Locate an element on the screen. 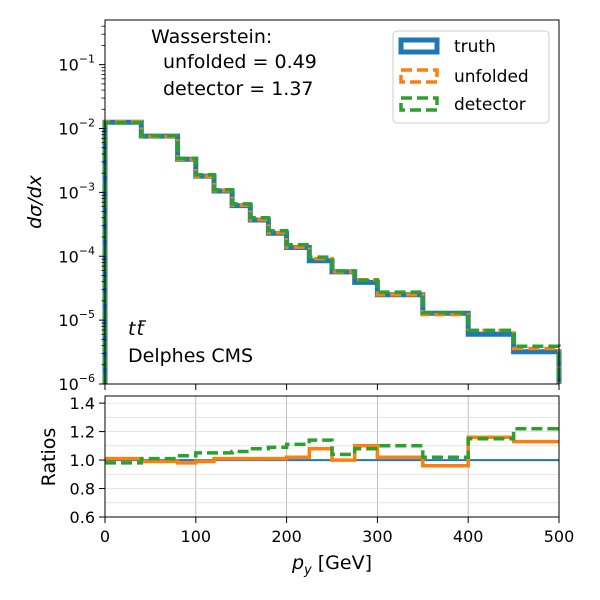  ratio-y-axis: 0.6 0.8 1.0 1.2 1.4 is located at coordinates (87, 460).